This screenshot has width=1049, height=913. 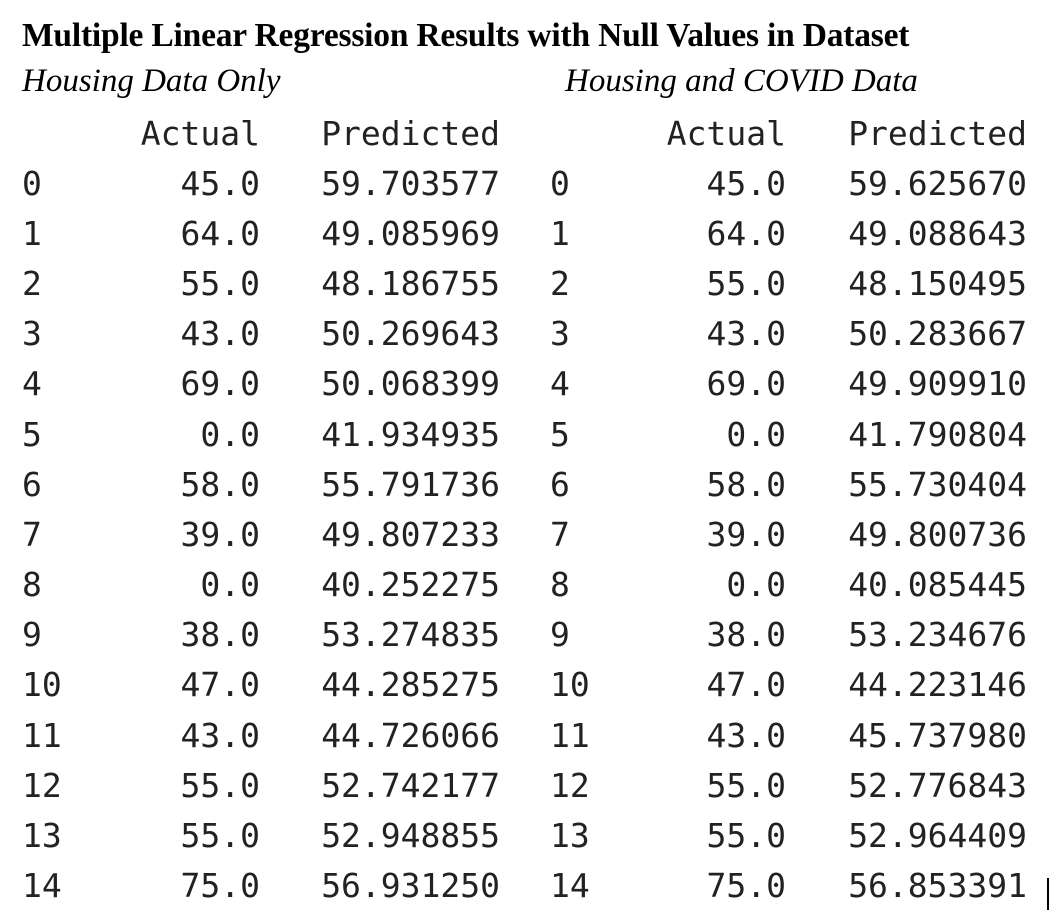 What do you see at coordinates (937, 635) in the screenshot?
I see `predicted-value-cell: 53.234676` at bounding box center [937, 635].